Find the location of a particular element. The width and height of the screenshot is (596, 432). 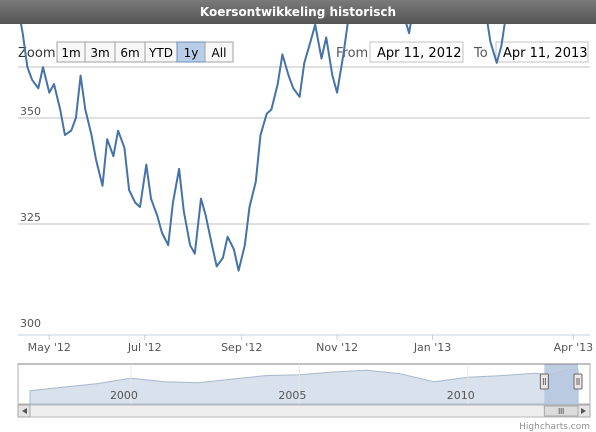

navigator-handle-left is located at coordinates (544, 381).